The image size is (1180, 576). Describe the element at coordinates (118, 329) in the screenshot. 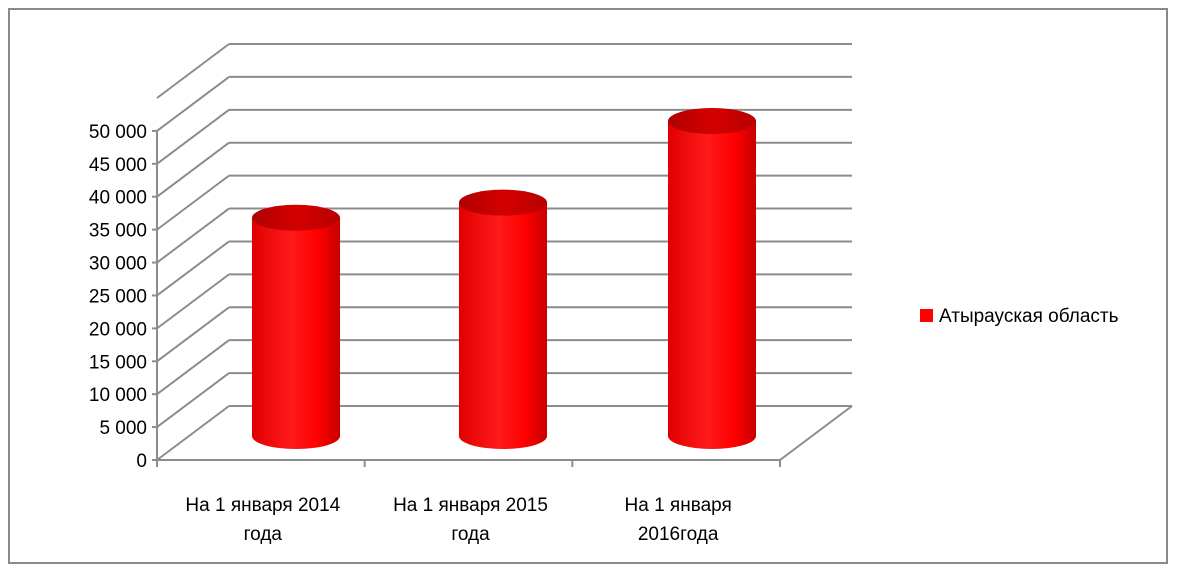

I see `y-tick-label: 20 000` at that location.